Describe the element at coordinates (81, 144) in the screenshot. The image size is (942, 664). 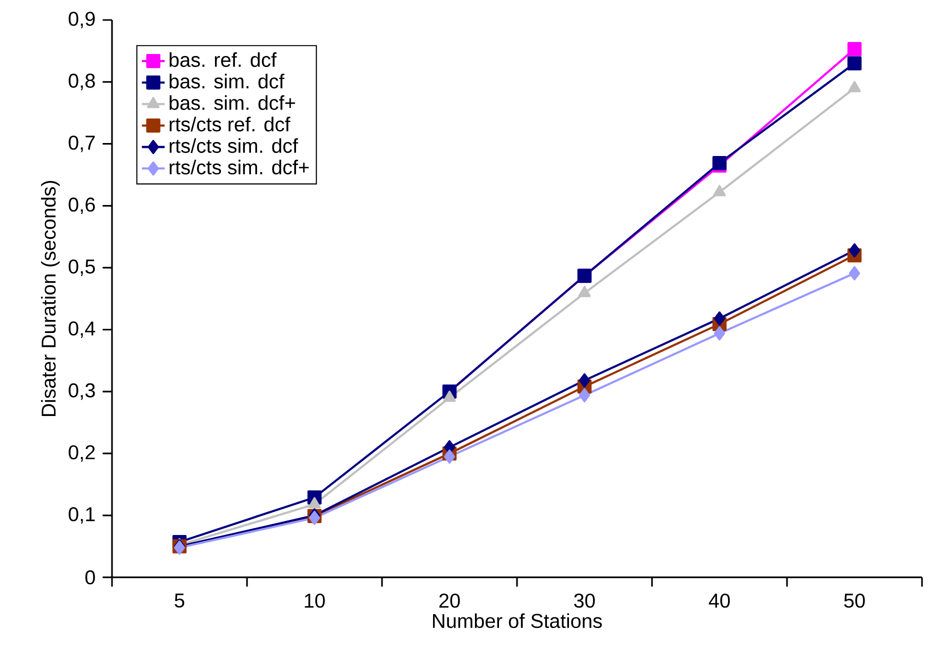
I see `y-tick-label: 0,7` at that location.